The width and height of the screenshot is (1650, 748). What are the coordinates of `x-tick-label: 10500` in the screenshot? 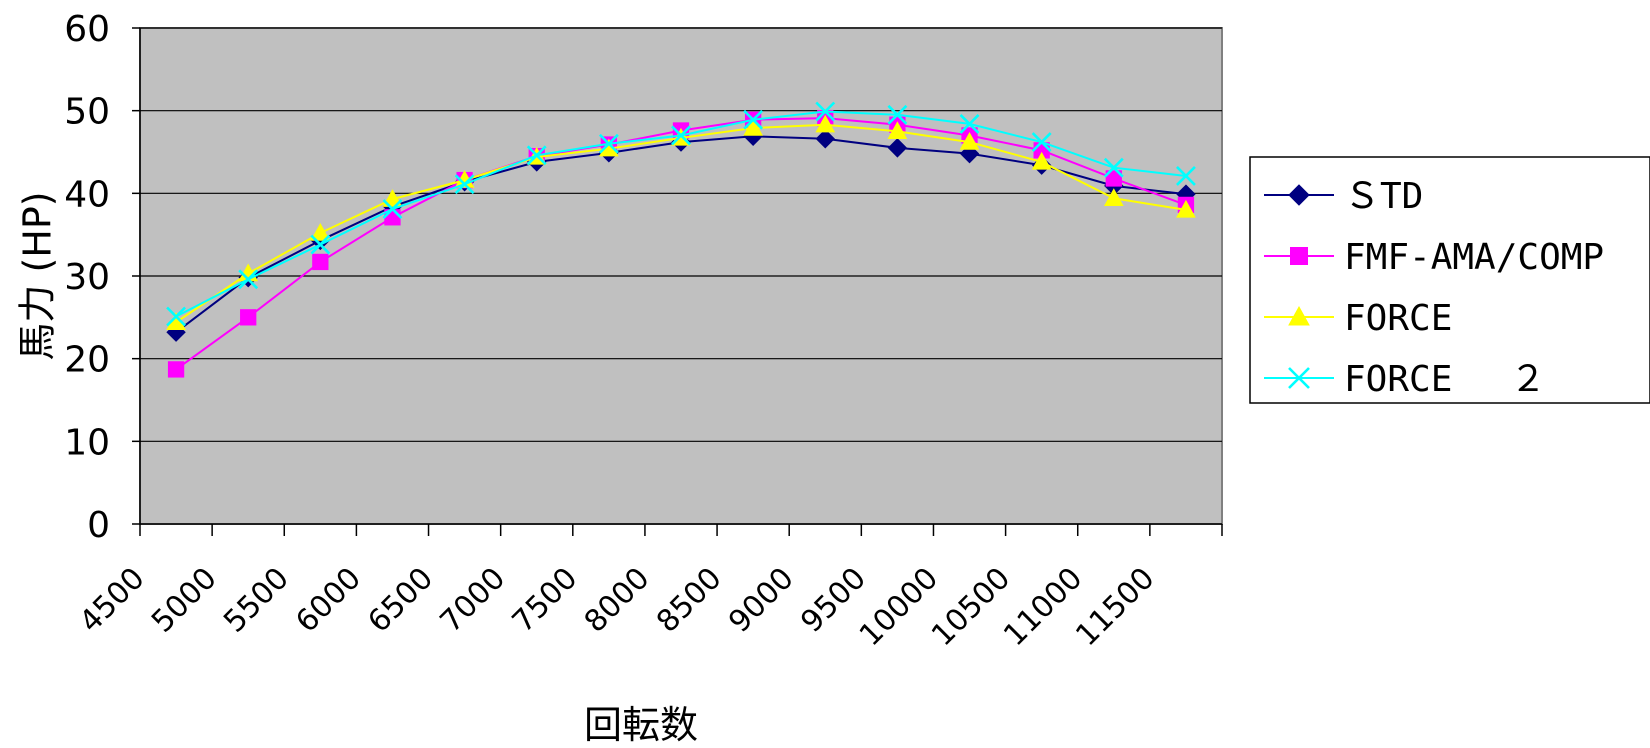 It's located at (971, 607).